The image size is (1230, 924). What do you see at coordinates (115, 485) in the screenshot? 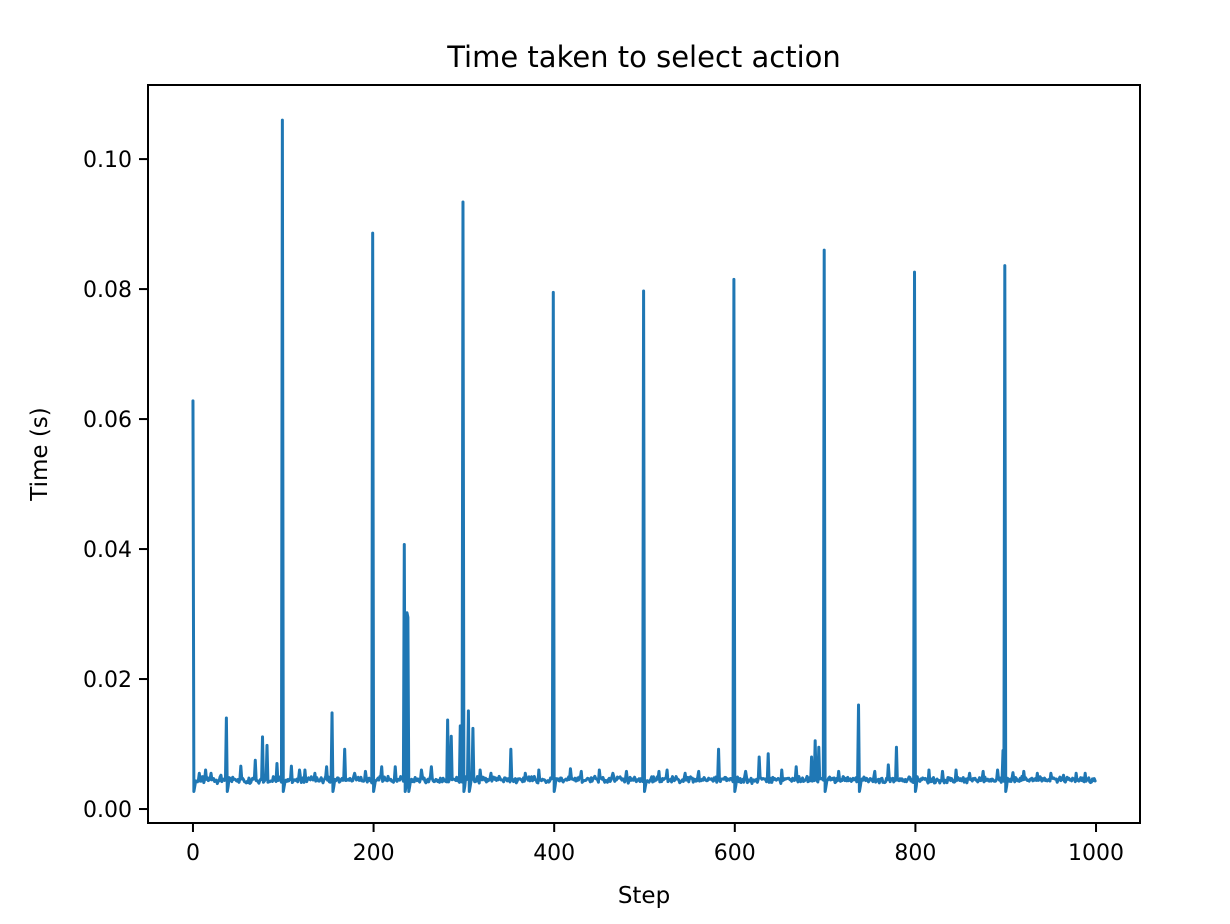
I see `y-axis-ticks: 0.00 0.02 0.04 0.06 0.08 0.10` at bounding box center [115, 485].